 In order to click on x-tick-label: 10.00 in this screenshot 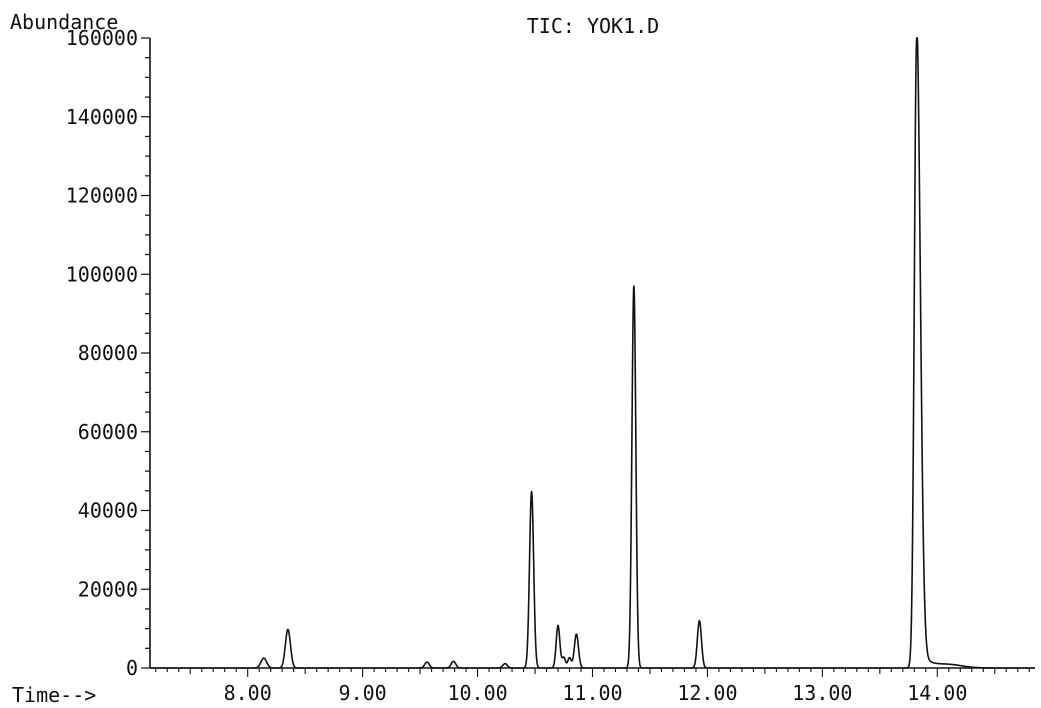, I will do `click(477, 693)`.